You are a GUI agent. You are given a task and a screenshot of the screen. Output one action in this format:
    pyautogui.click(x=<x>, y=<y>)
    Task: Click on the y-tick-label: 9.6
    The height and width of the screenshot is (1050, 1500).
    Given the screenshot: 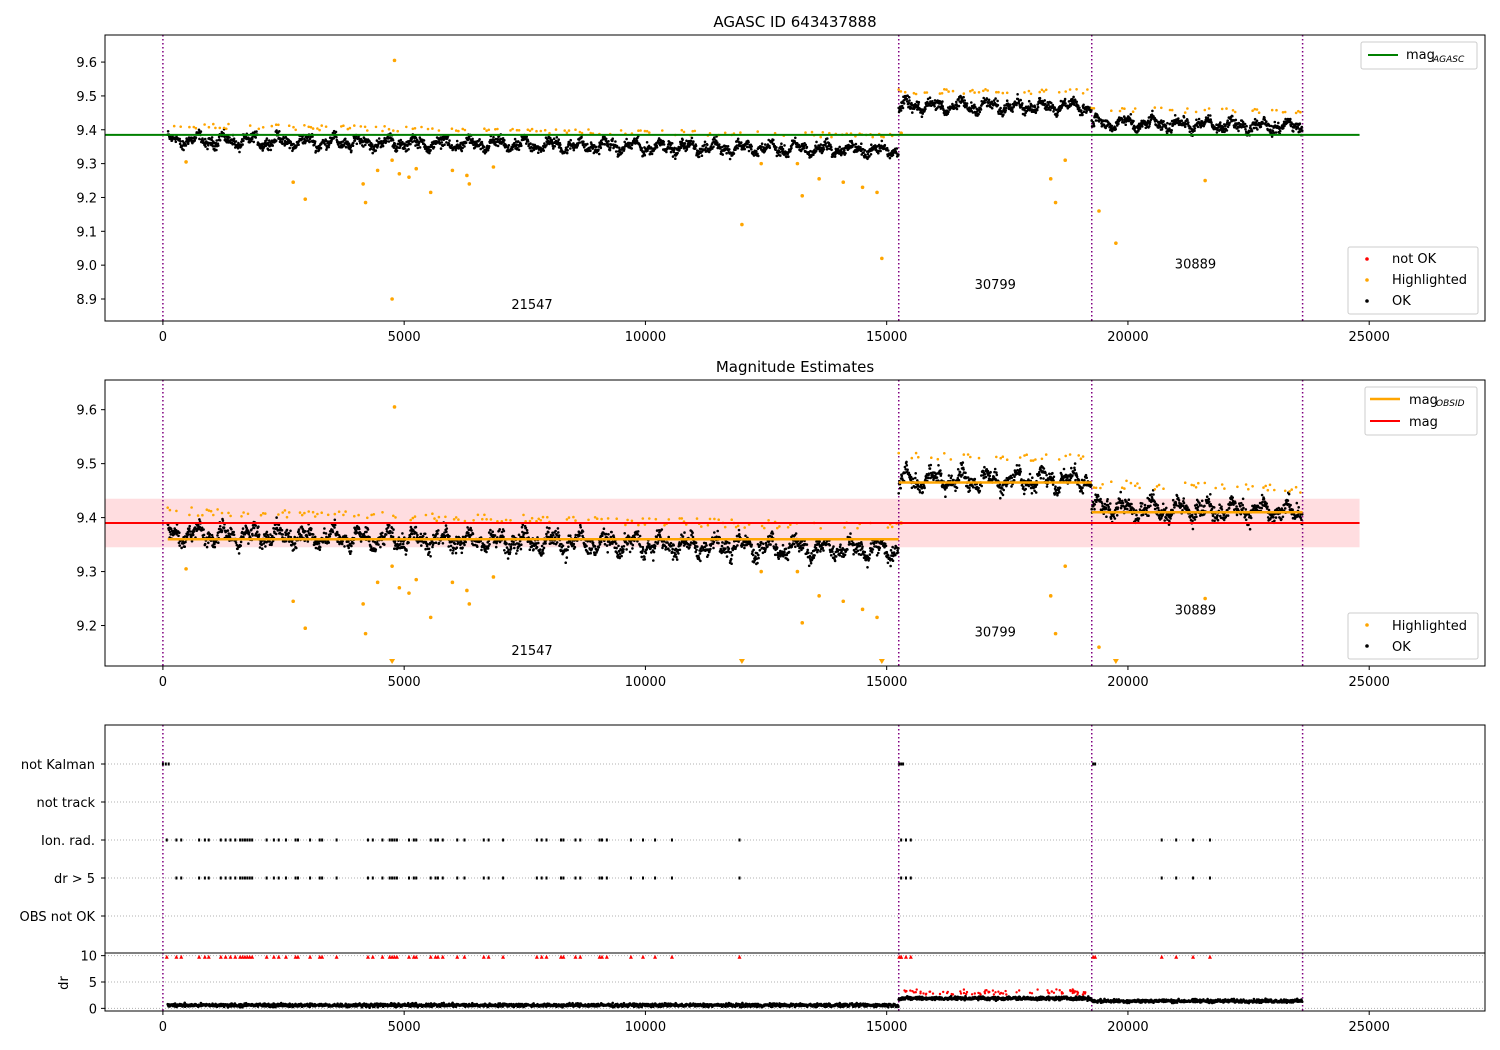 What is the action you would take?
    pyautogui.click(x=86, y=63)
    